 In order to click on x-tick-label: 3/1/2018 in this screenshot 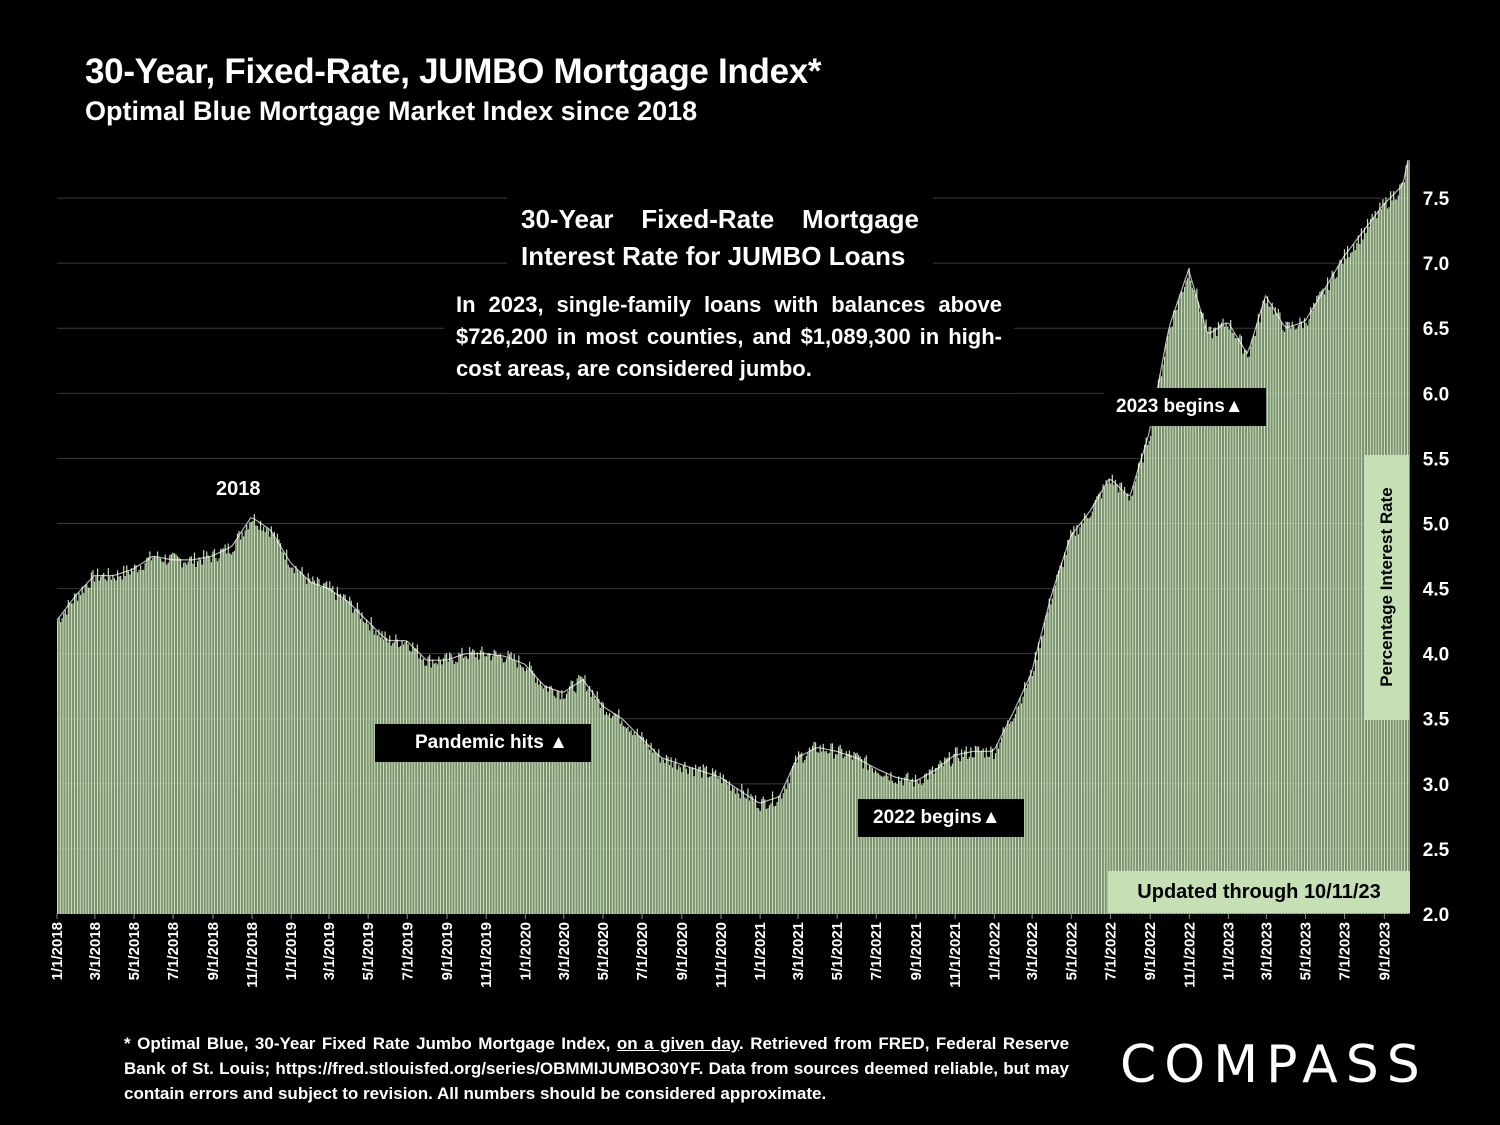, I will do `click(95, 951)`.